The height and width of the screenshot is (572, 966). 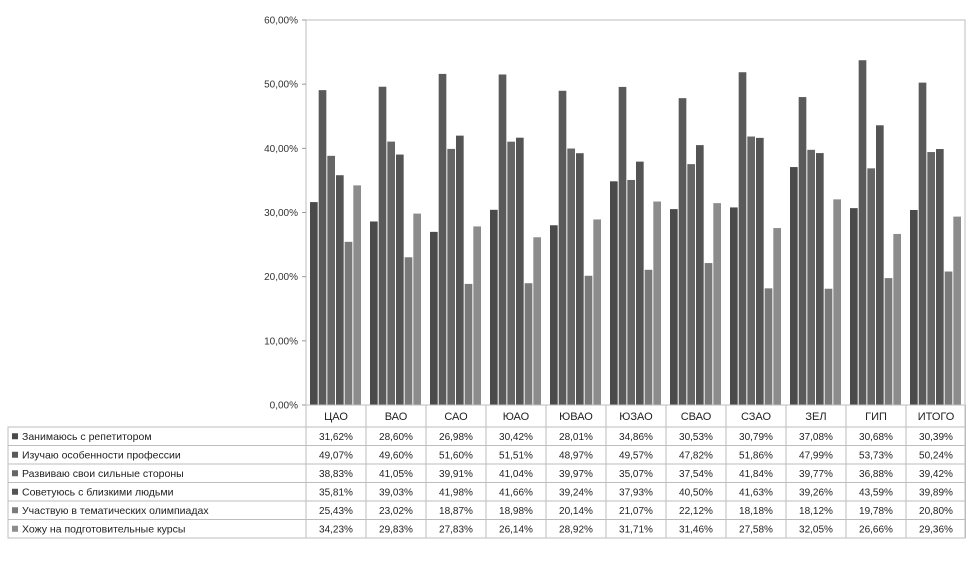 I want to click on data-label: 26,14%, so click(x=516, y=529).